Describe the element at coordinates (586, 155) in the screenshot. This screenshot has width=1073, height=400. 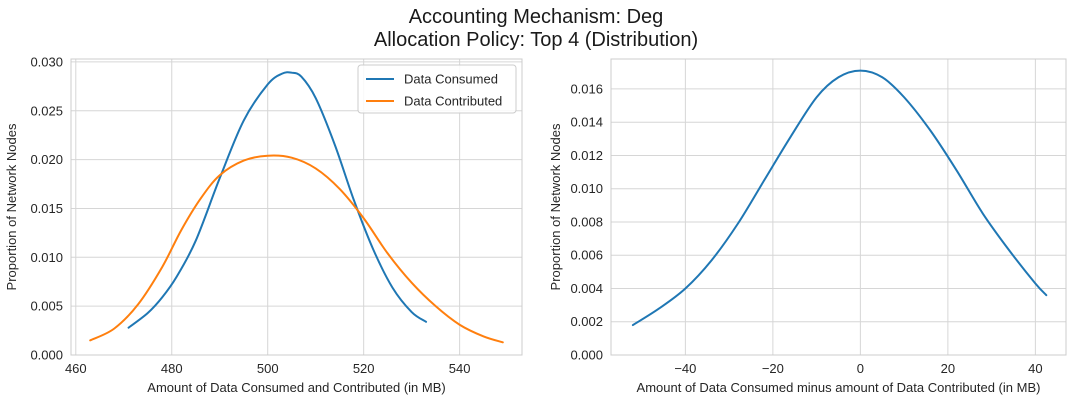
I see `y-tick-label: 0.012` at that location.